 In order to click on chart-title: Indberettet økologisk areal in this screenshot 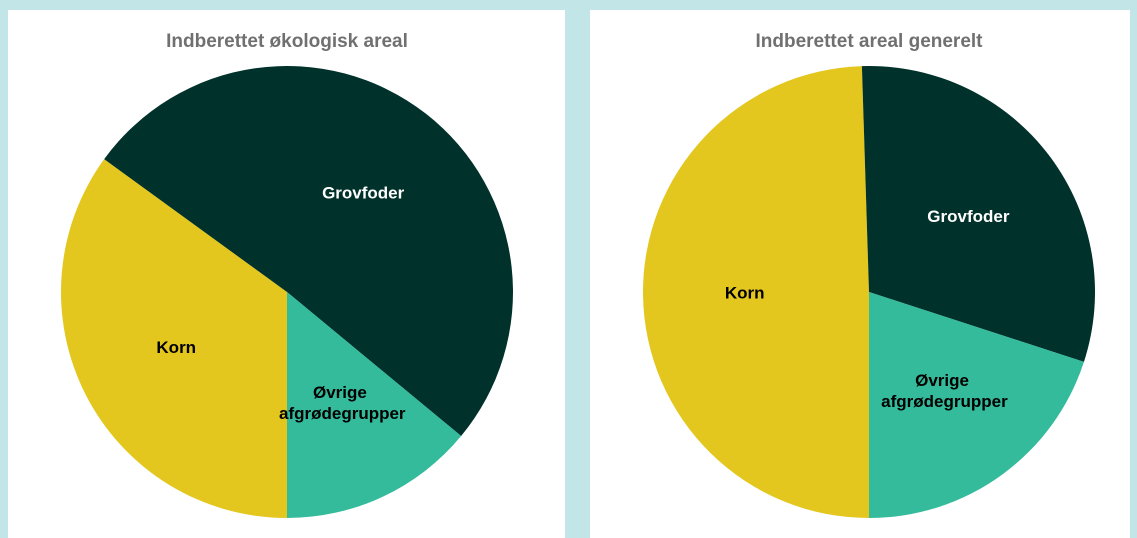, I will do `click(287, 41)`.